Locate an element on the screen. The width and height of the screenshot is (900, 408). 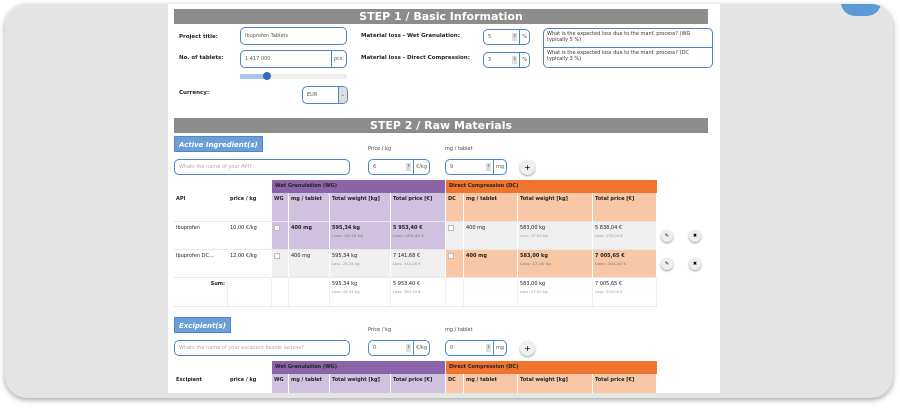
excipient-mg-input: 0 ⇕ mg is located at coordinates (476, 348).